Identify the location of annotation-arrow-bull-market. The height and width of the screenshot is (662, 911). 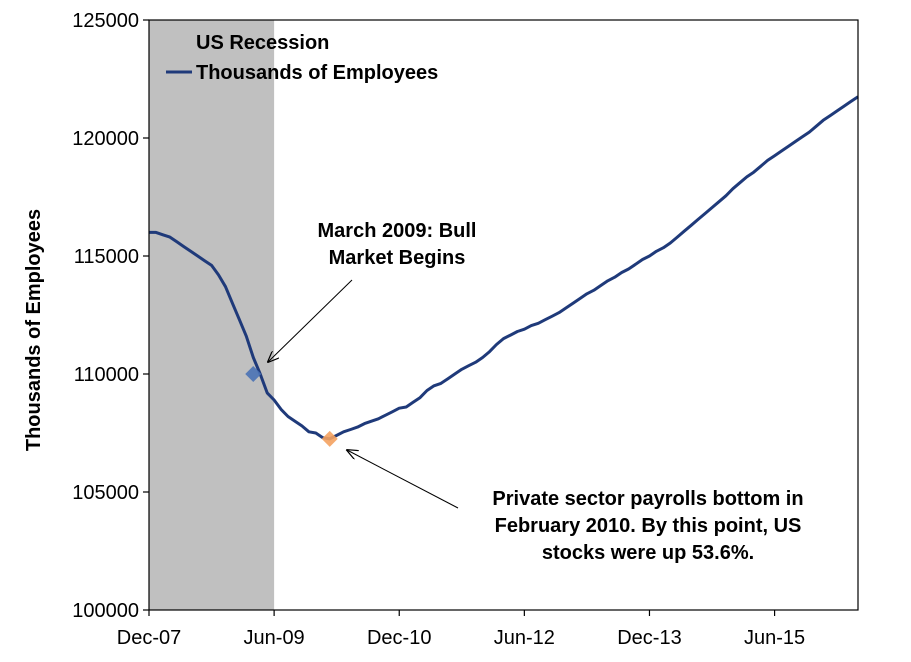
(310, 320).